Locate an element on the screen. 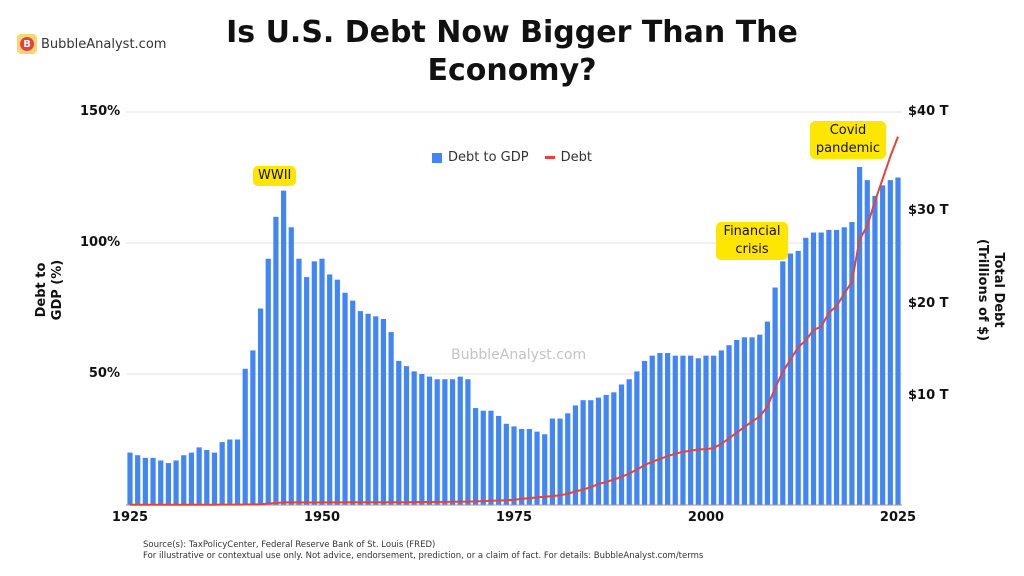 The image size is (1024, 576). y-left-tick: 150% is located at coordinates (100, 111).